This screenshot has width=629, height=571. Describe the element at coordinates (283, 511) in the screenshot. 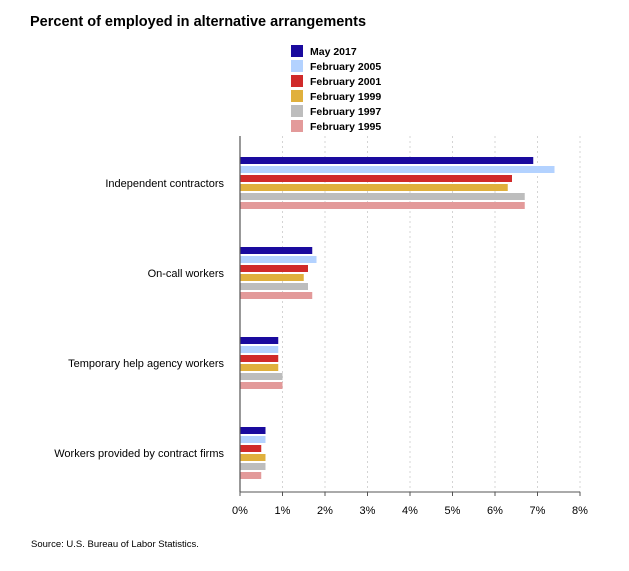

I see `x-tick-label: 1%` at that location.